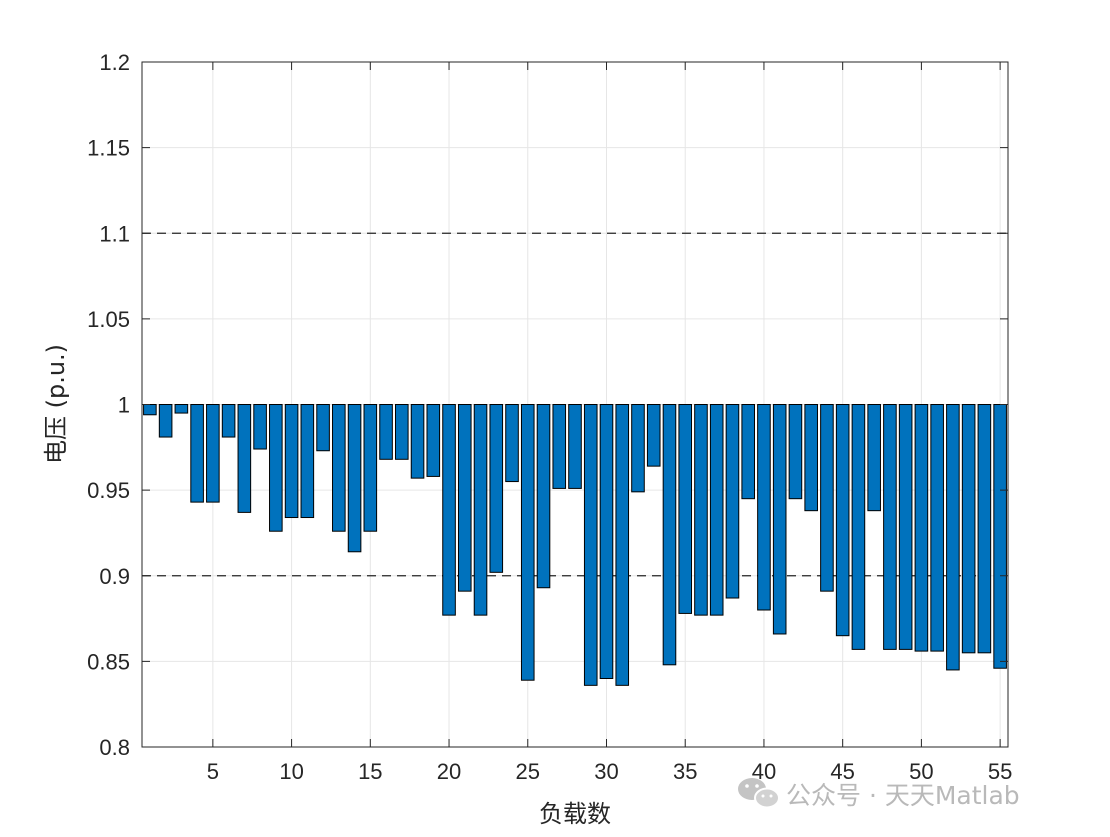 The image size is (1110, 837). Describe the element at coordinates (1000, 771) in the screenshot. I see `x-tick-label: 55` at that location.